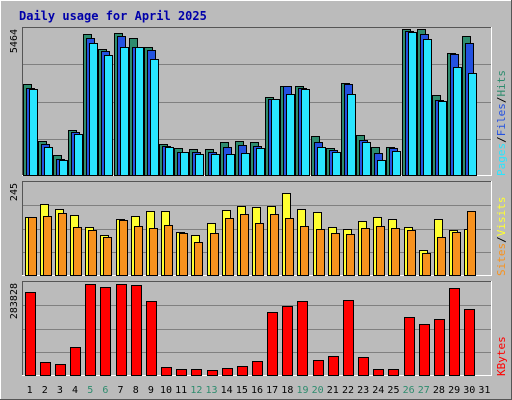 The width and height of the screenshot is (512, 400). What do you see at coordinates (14, 301) in the screenshot?
I see `y-max-label: 283828` at bounding box center [14, 301].